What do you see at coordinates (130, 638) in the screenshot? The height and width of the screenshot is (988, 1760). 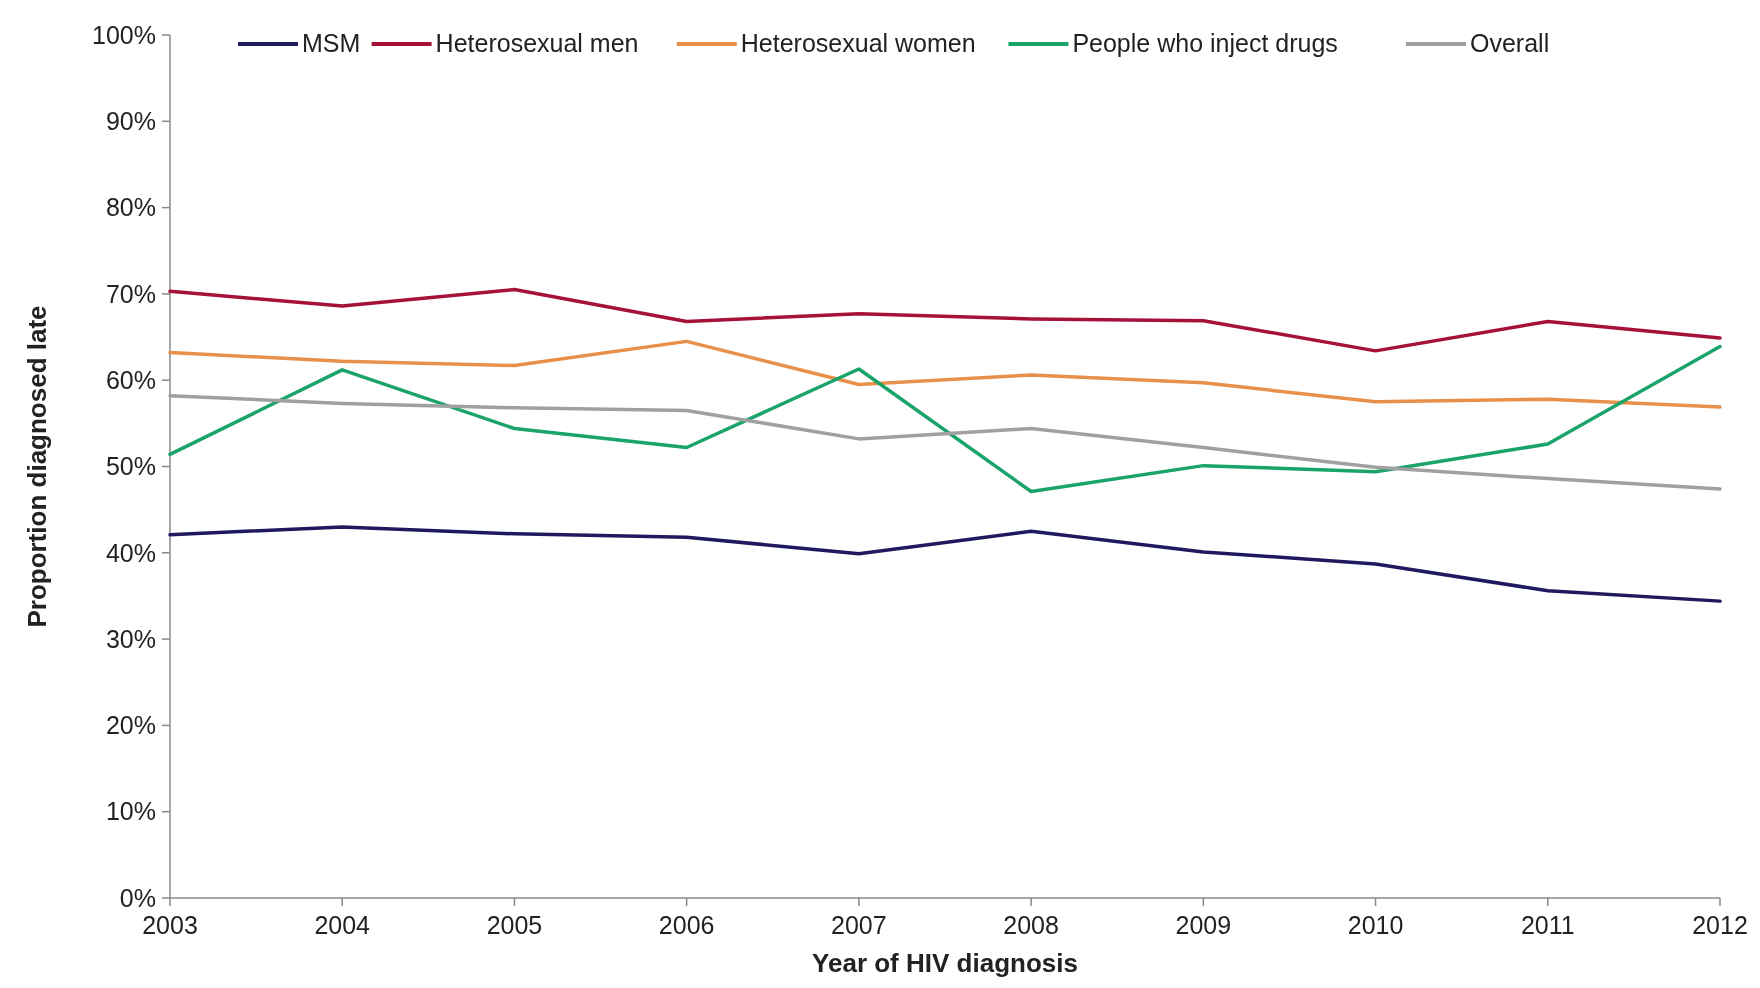 I see `y-tick-label: 30%` at bounding box center [130, 638].